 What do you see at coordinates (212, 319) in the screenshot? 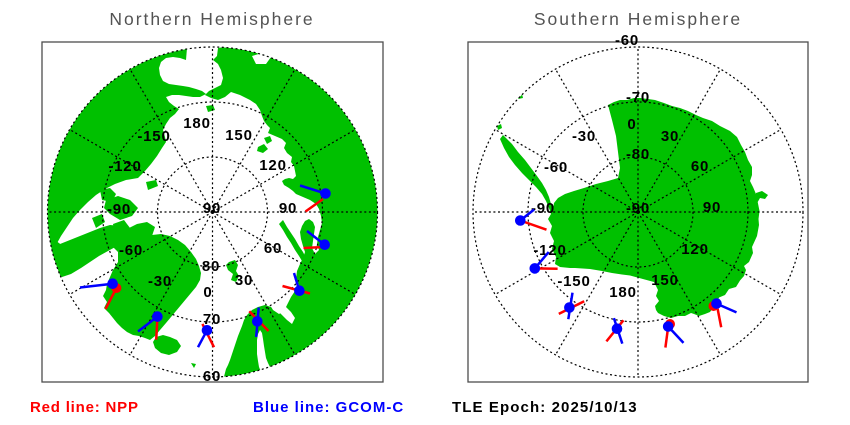
I see `svg-text: 70` at bounding box center [212, 319].